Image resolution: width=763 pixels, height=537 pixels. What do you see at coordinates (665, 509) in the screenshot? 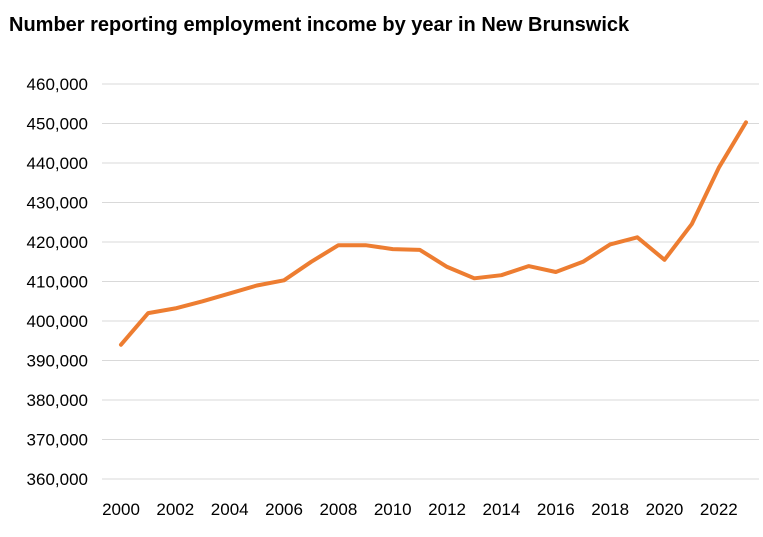
I see `x-tick-label: 2020` at bounding box center [665, 509].